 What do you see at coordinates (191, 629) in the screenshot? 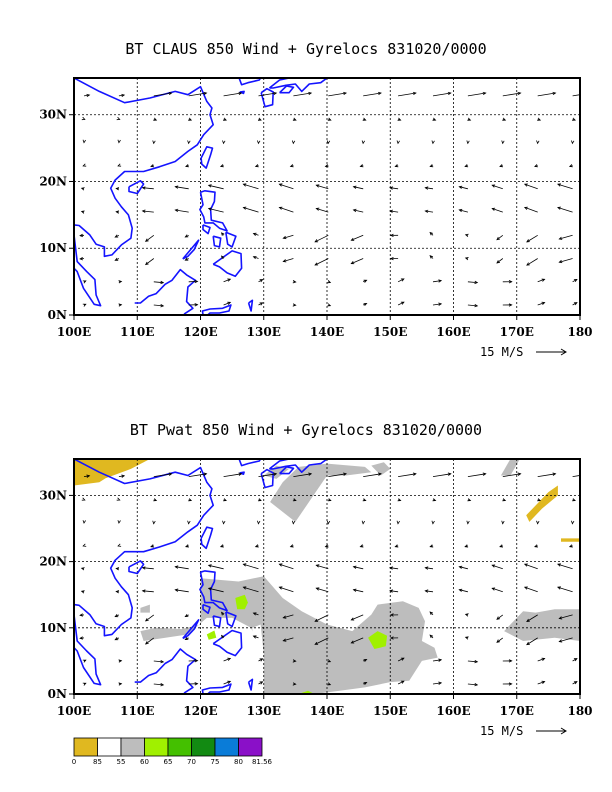
I see `coastline-palawan` at bounding box center [191, 629].